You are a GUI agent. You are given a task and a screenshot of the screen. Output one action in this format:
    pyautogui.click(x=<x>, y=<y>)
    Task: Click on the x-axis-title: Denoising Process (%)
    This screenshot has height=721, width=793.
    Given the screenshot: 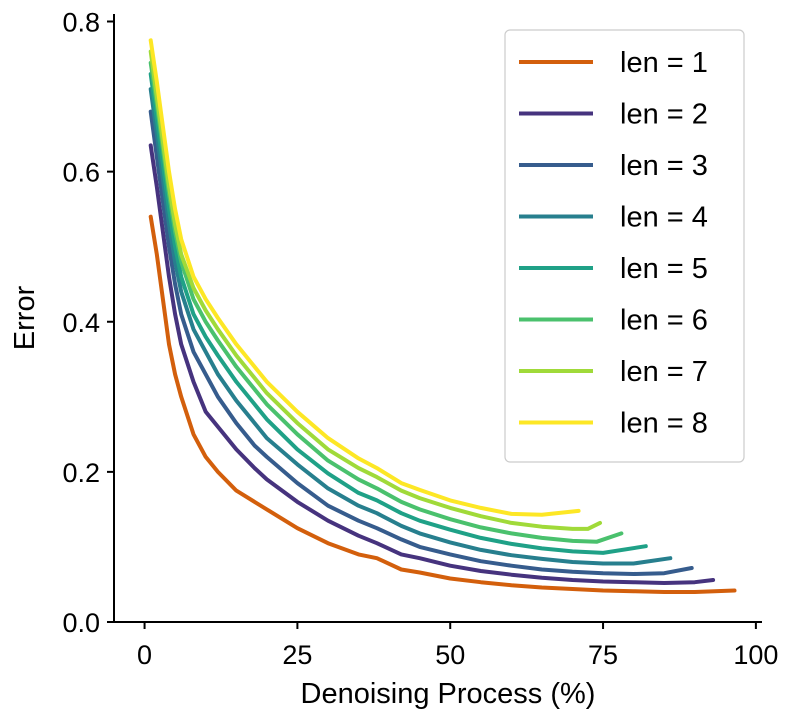 What is the action you would take?
    pyautogui.click(x=448, y=694)
    